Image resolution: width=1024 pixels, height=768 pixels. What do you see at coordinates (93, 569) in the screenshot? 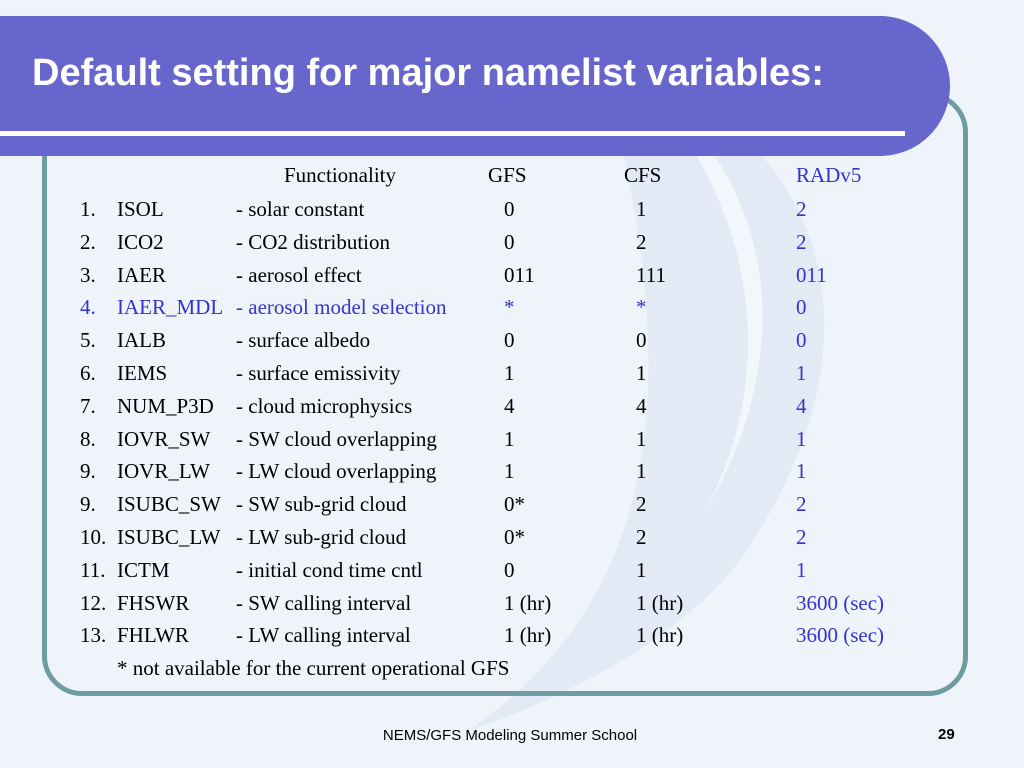
I see `row-number: 11.` at bounding box center [93, 569].